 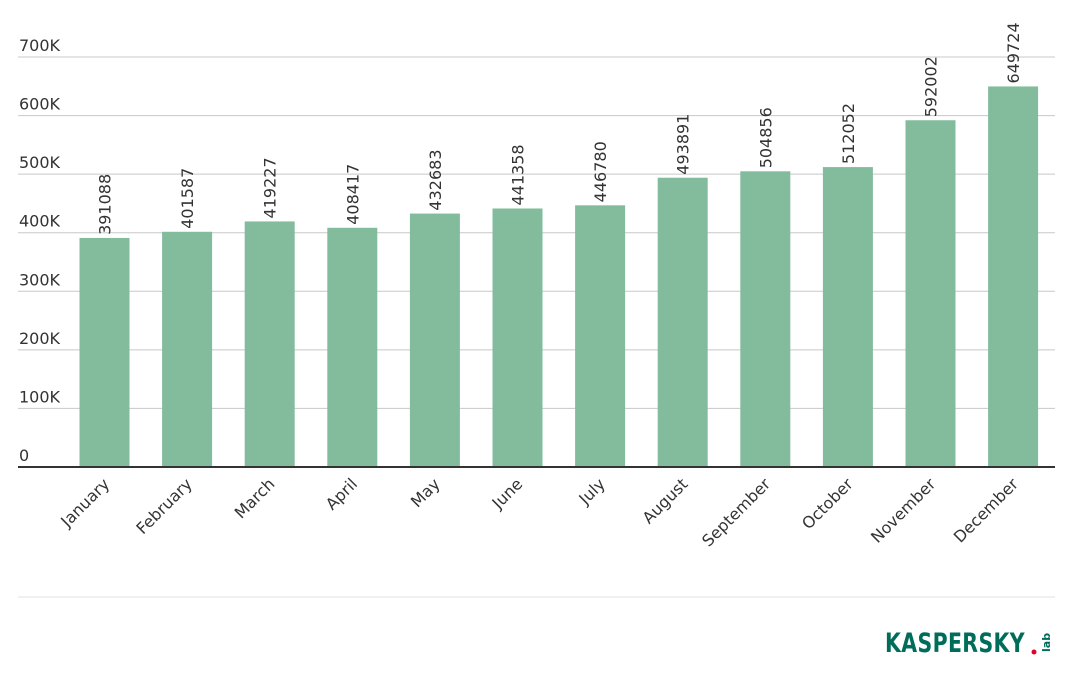 I want to click on bar-value-label: 446780, so click(x=600, y=171).